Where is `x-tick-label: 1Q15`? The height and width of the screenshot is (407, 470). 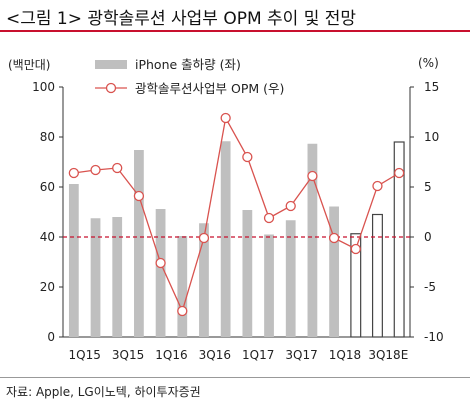
x-tick-label: 1Q15 is located at coordinates (85, 355).